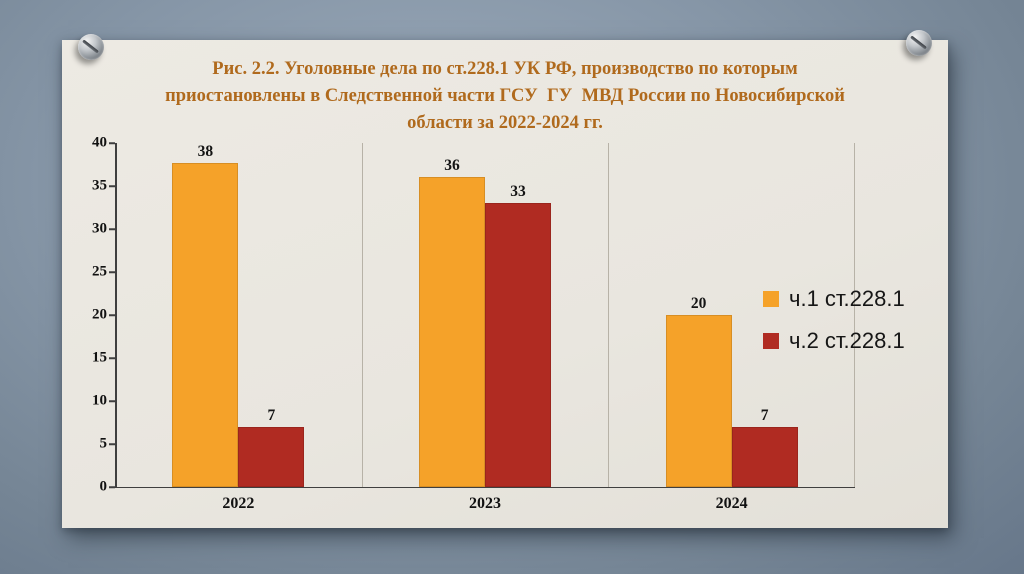 The height and width of the screenshot is (574, 1024). What do you see at coordinates (518, 192) in the screenshot?
I see `bar-value-label: 33` at bounding box center [518, 192].